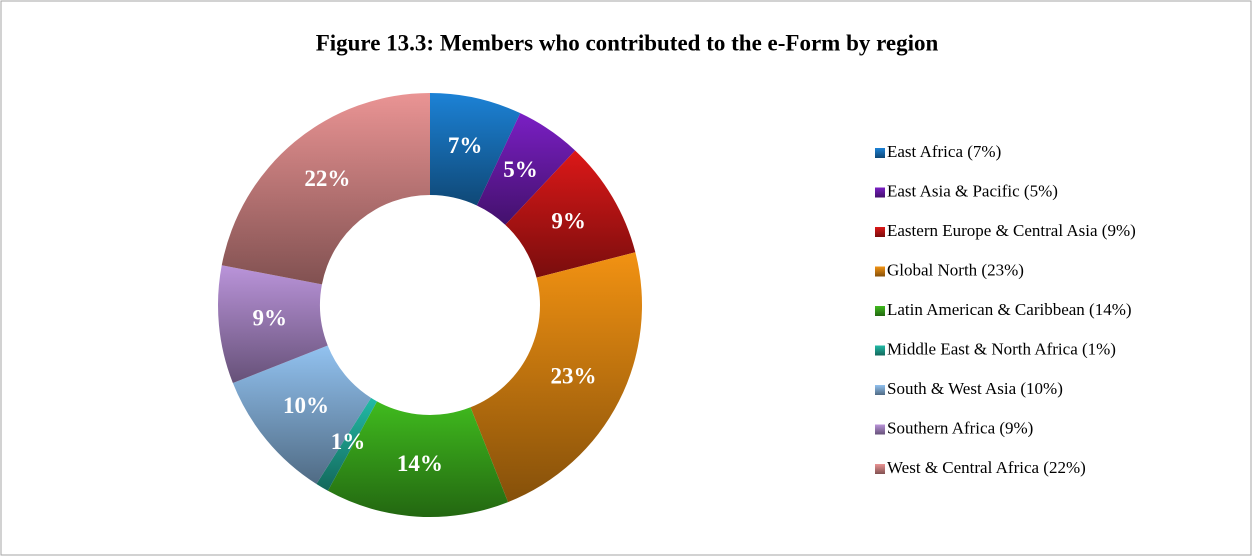  Describe the element at coordinates (520, 169) in the screenshot. I see `value-label: 5%` at that location.